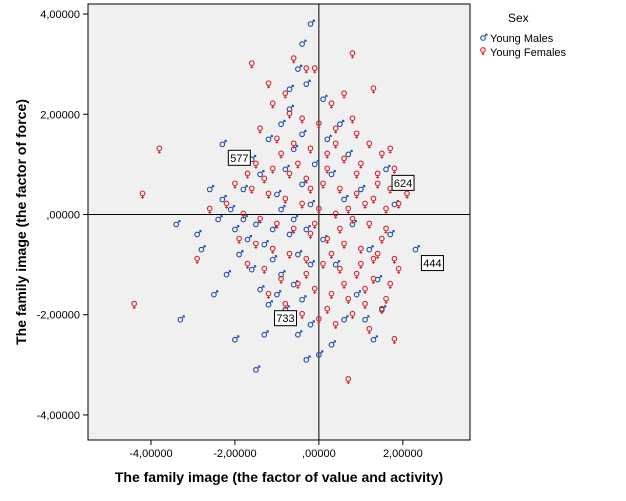 This screenshot has height=501, width=626. Describe the element at coordinates (523, 53) in the screenshot. I see `legend-entry: Young Females` at that location.